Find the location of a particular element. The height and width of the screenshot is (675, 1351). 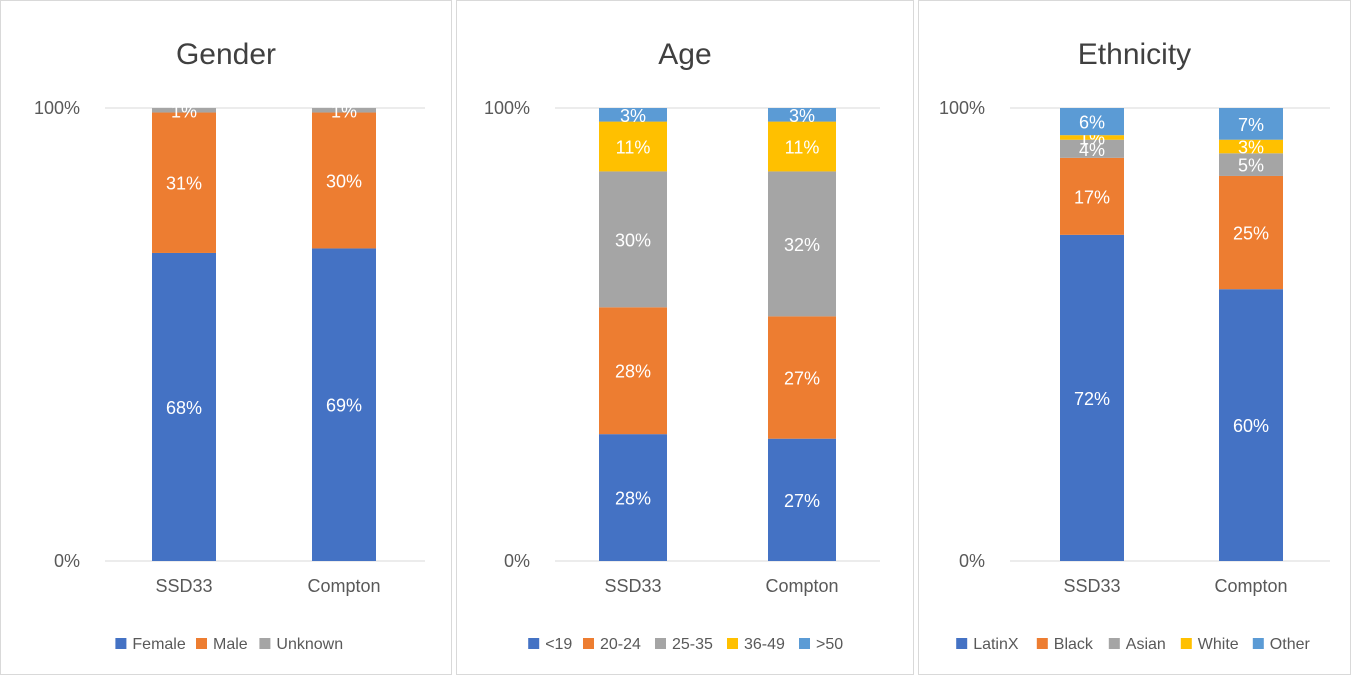

legend-label: Male is located at coordinates (230, 644).